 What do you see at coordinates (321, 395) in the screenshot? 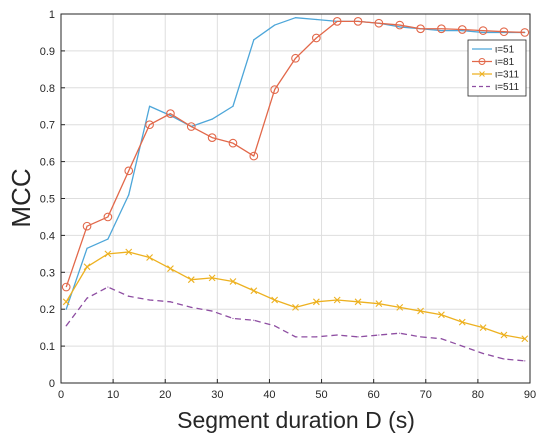
I see `x-tick-label: 50` at bounding box center [321, 395].